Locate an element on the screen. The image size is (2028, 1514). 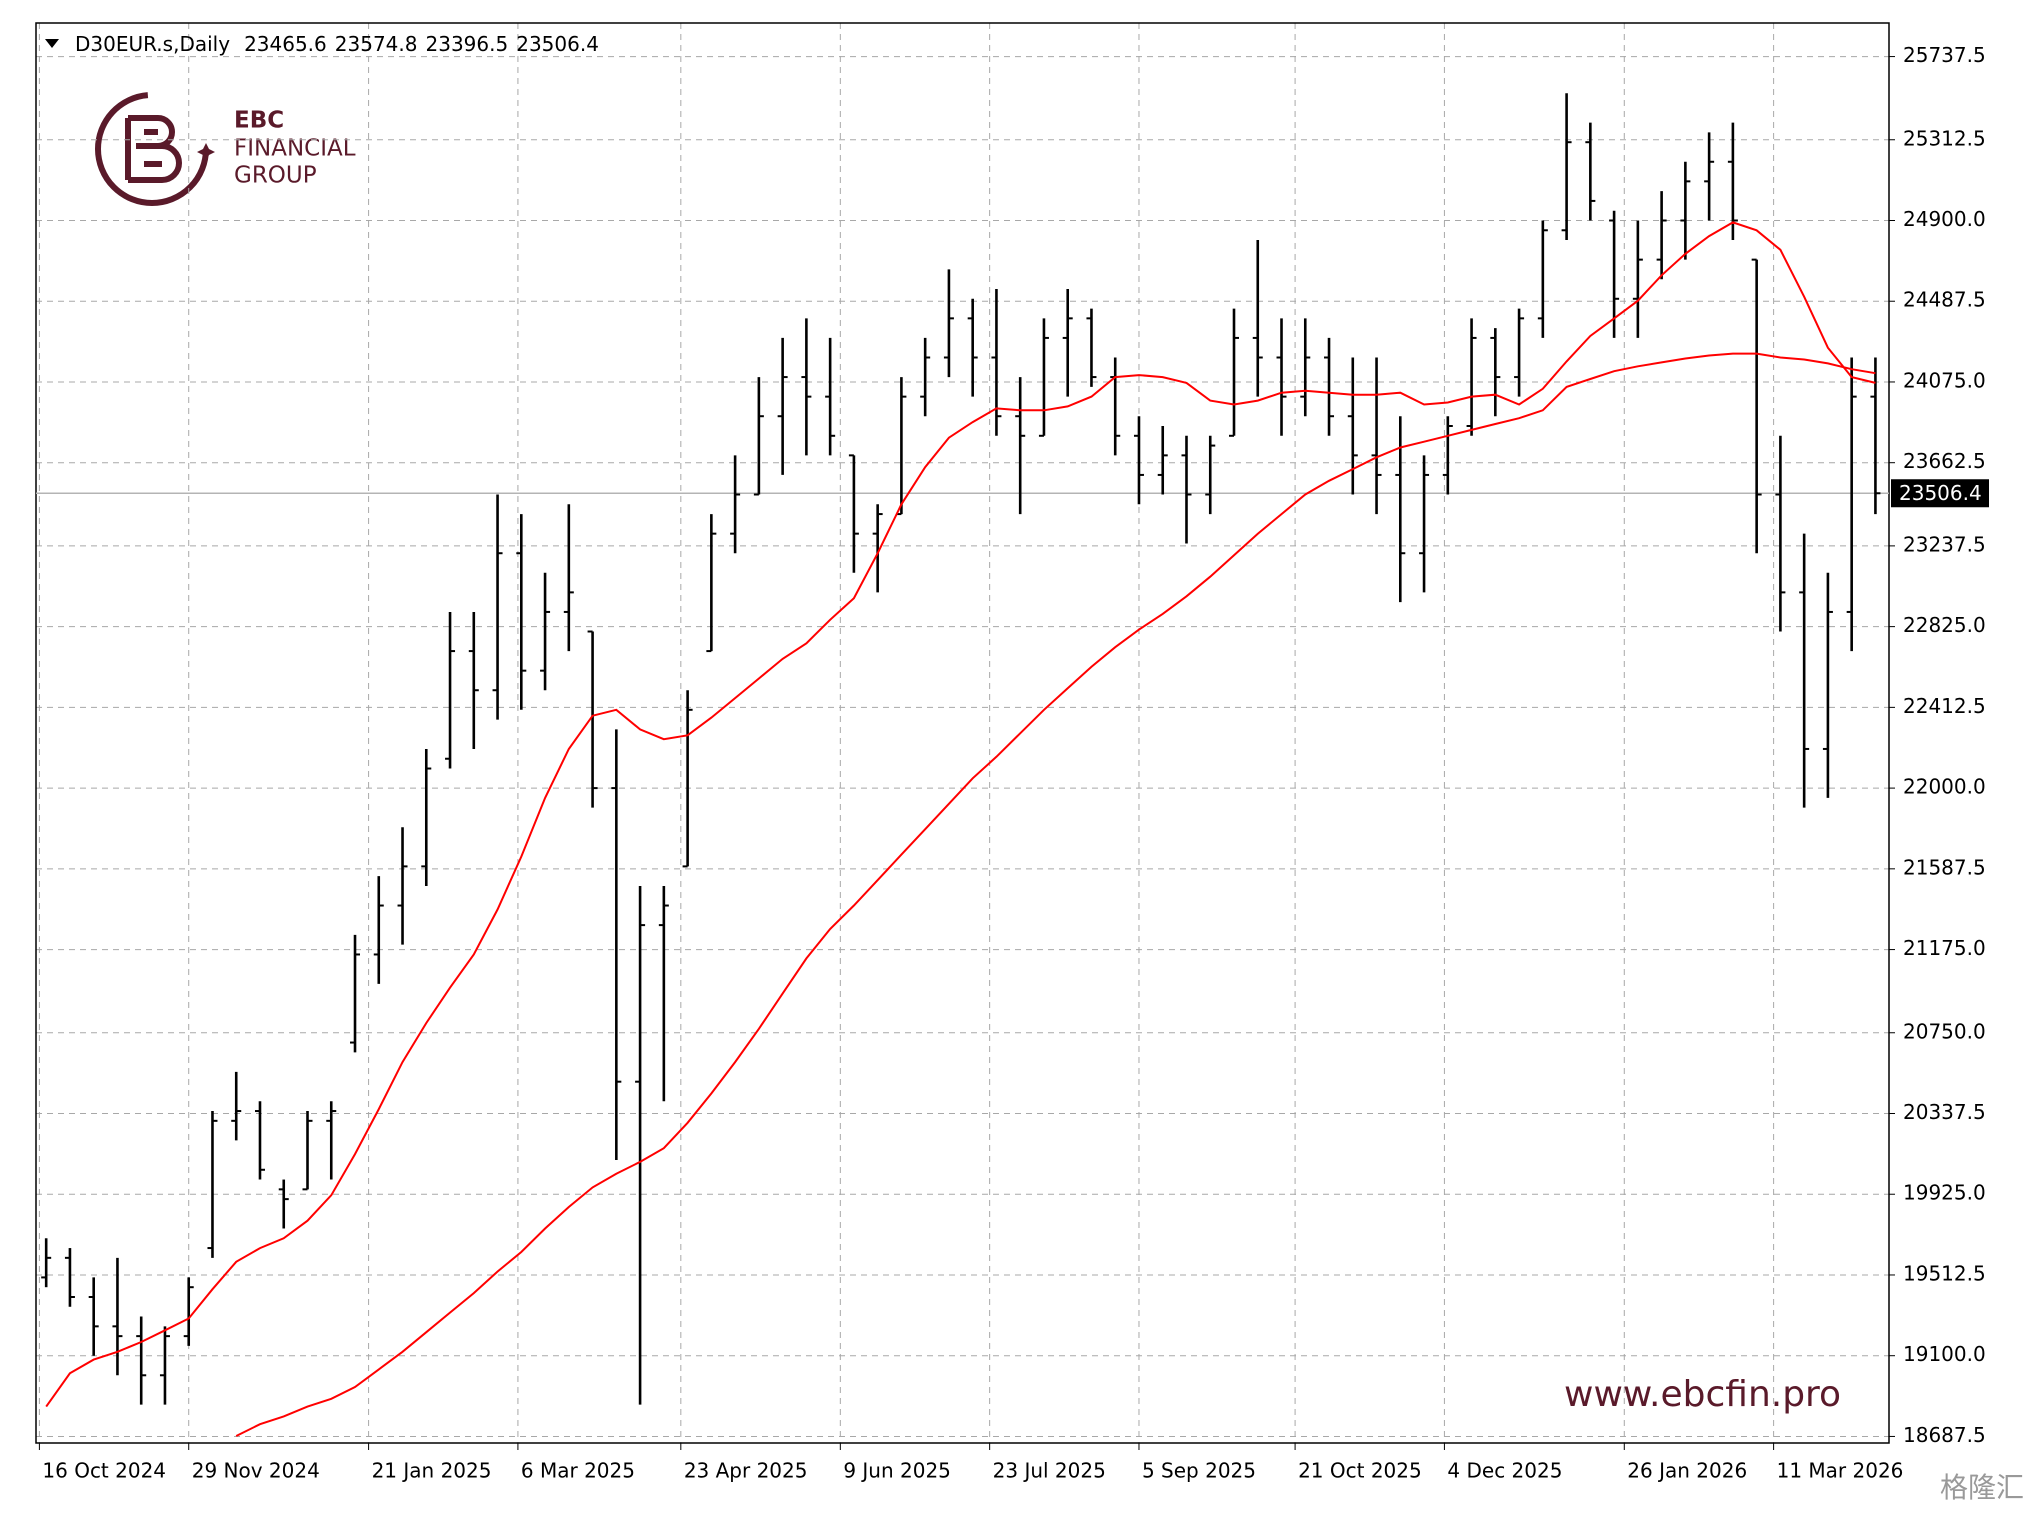
x-tick-label: 23 Jul 2025 is located at coordinates (1049, 1471).